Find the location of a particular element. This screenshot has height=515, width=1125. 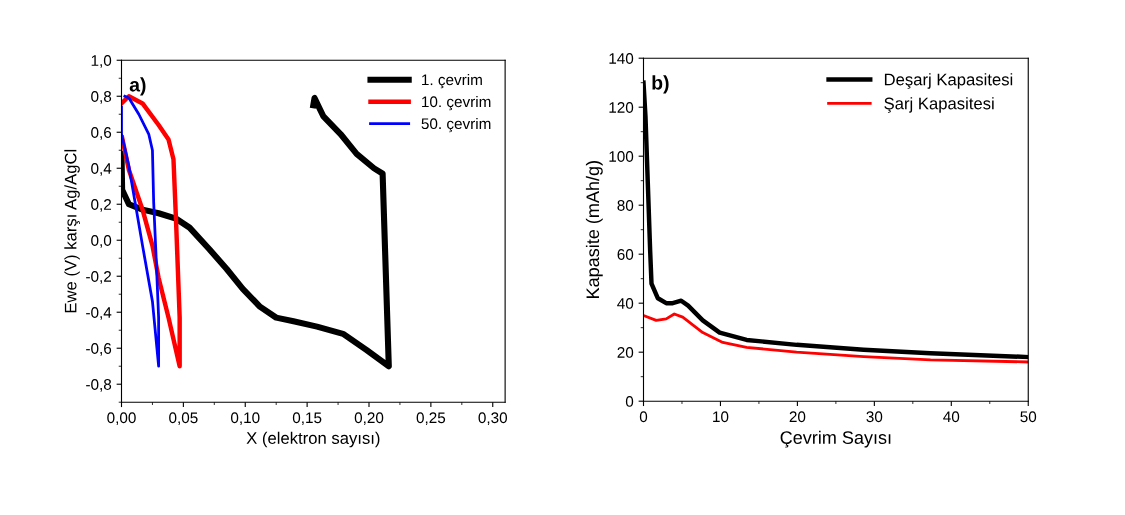

y-axis-title: Ewe (V) karşı Ag/AgCl is located at coordinates (72, 231).